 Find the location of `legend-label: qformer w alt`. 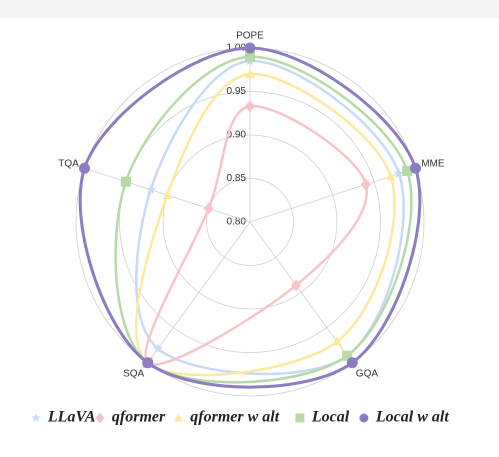

legend-label: qformer w alt is located at coordinates (234, 417).